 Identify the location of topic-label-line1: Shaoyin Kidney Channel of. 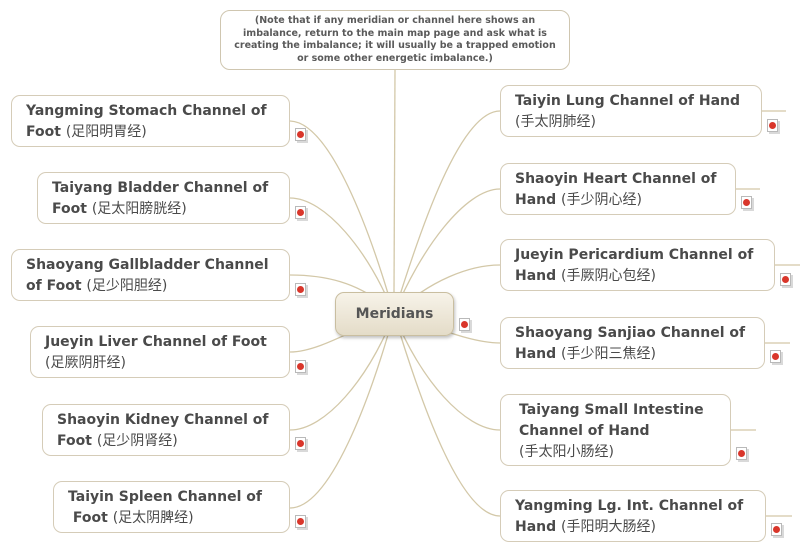
(163, 420).